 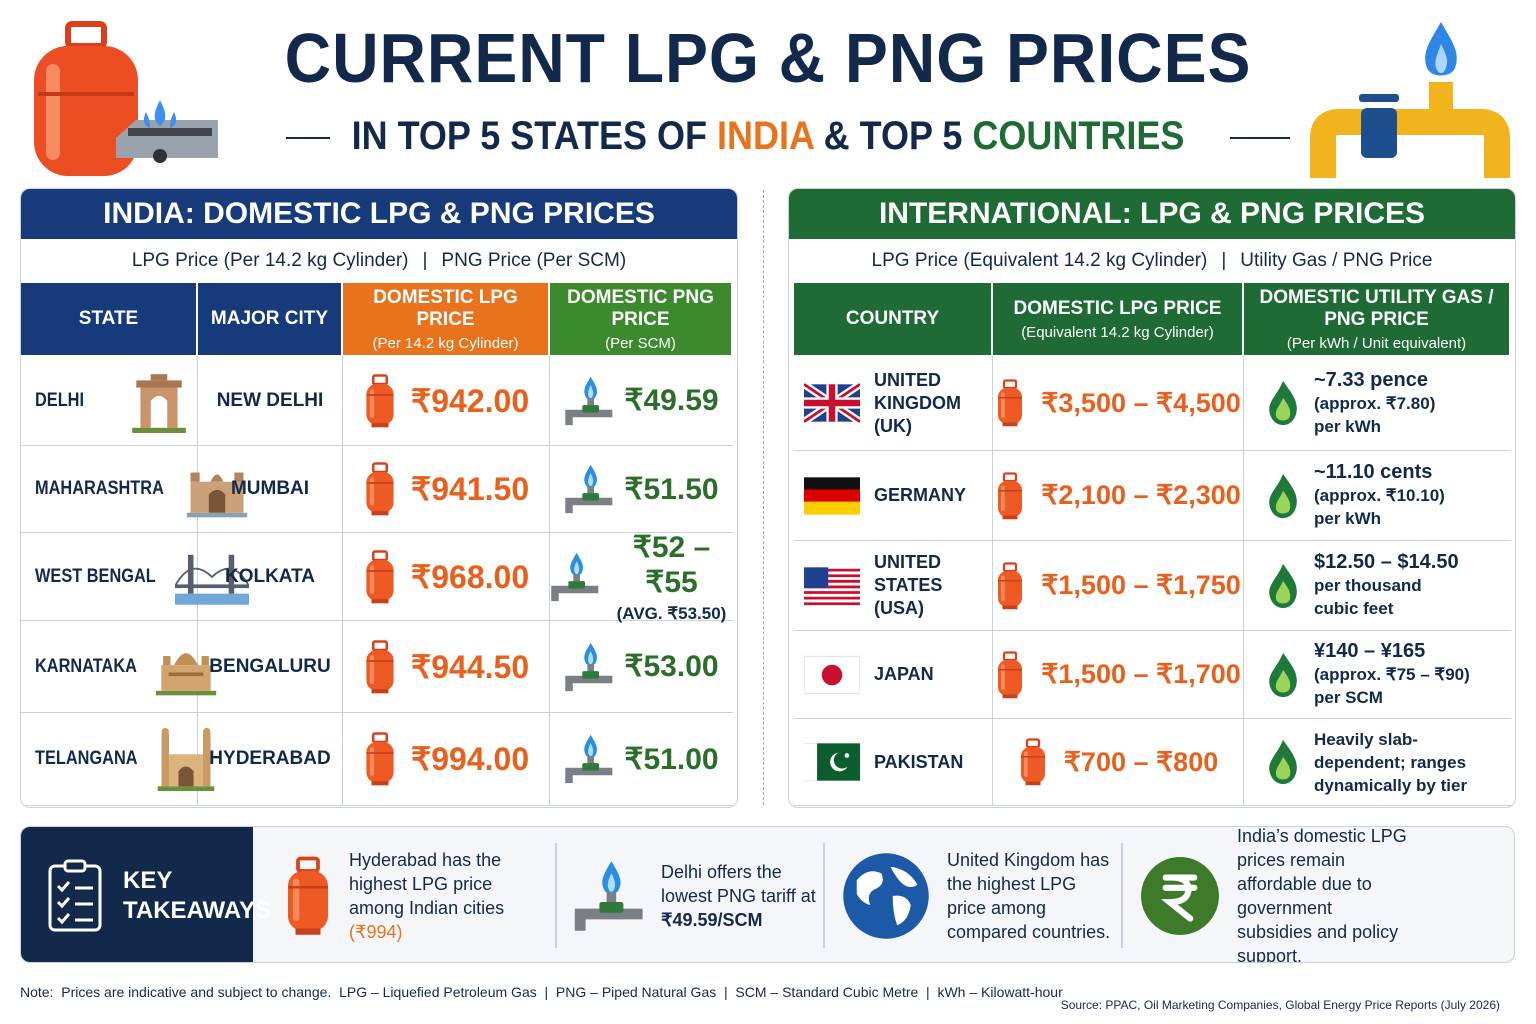 I want to click on png-value: ₹49.59, so click(x=671, y=400).